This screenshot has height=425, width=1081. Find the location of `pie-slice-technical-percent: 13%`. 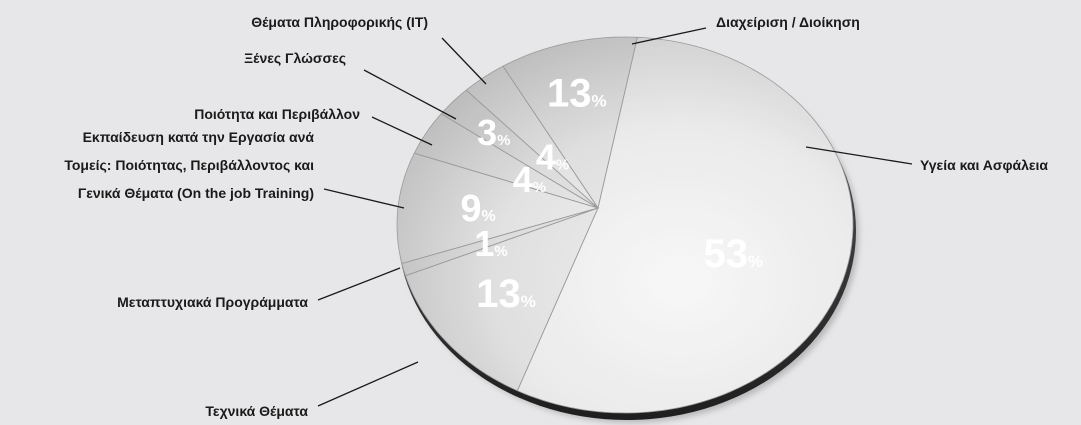

pie-slice-technical-percent: 13% is located at coordinates (506, 294).